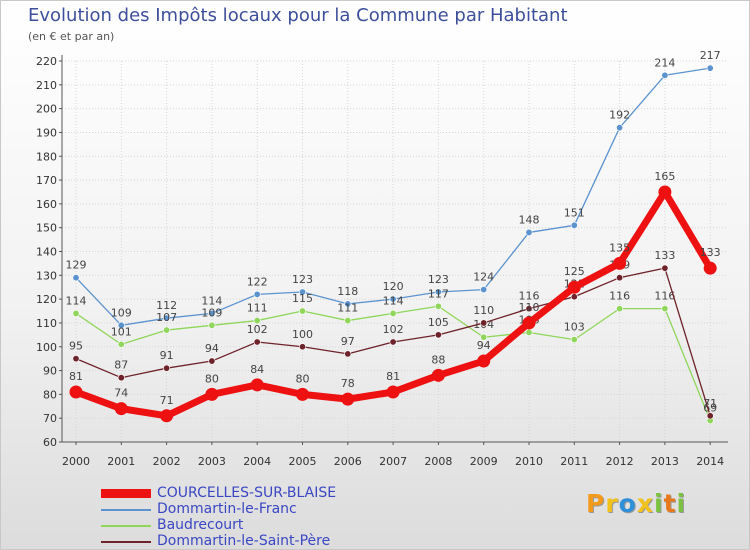 This screenshot has width=750, height=550. I want to click on logo-letter: i, so click(659, 503).